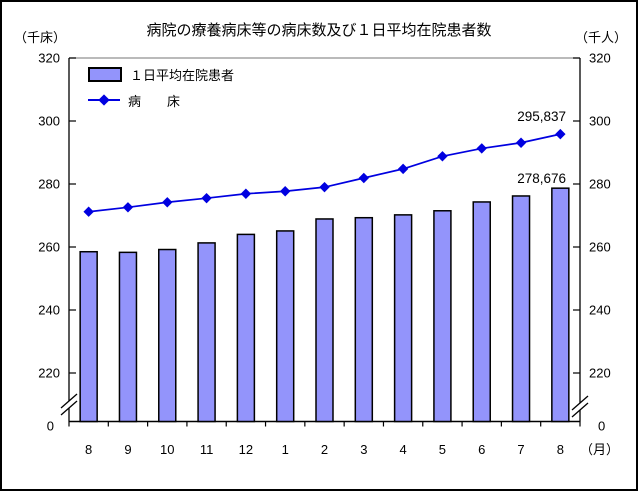 The image size is (638, 491). I want to click on chart-title: 病院の療養病床等の病床数及び１日平均在院患者数, so click(319, 30).